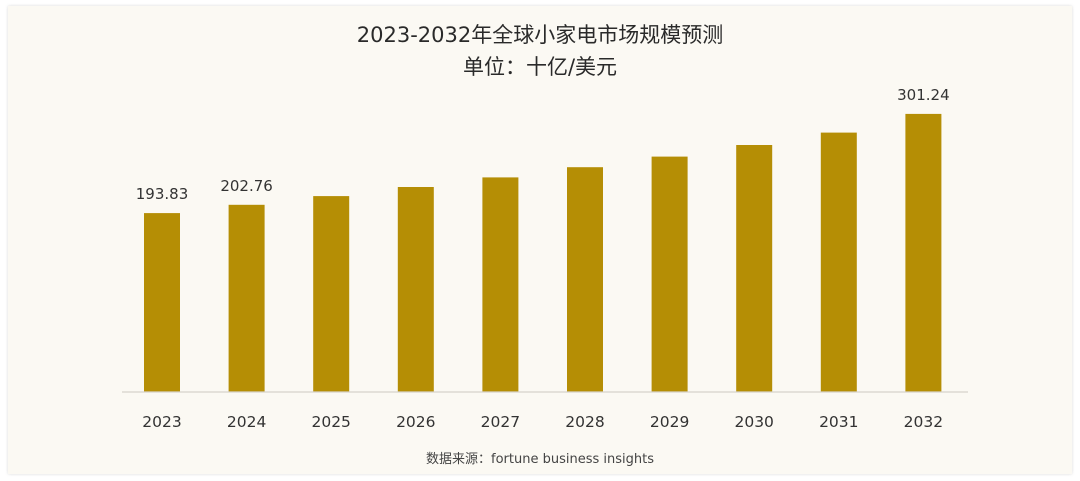 The height and width of the screenshot is (481, 1080). What do you see at coordinates (585, 279) in the screenshot?
I see `bar-2028` at bounding box center [585, 279].